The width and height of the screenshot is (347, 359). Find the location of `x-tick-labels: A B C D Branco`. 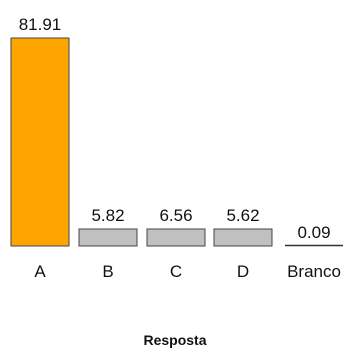

x-tick-labels: A B C D Branco is located at coordinates (187, 271).